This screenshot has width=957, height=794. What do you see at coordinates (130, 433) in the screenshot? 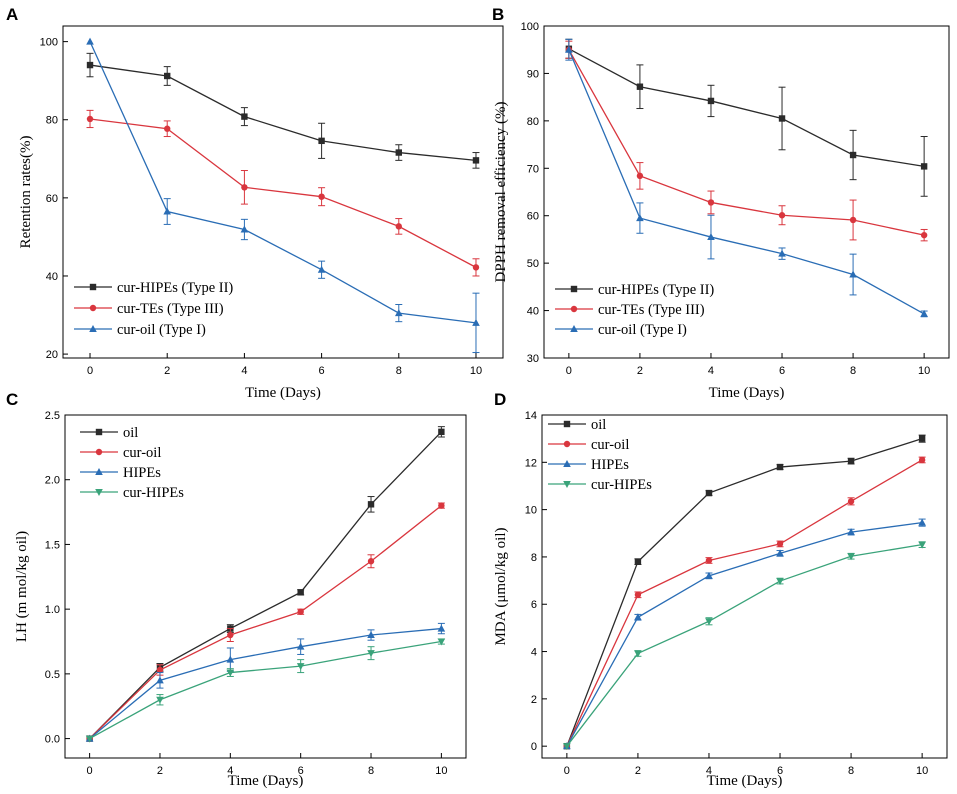
I see `legend-label: oil` at bounding box center [130, 433].